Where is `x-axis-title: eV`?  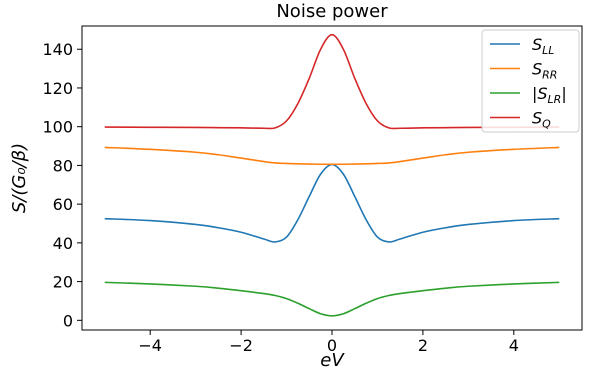
x-axis-title: eV is located at coordinates (332, 360).